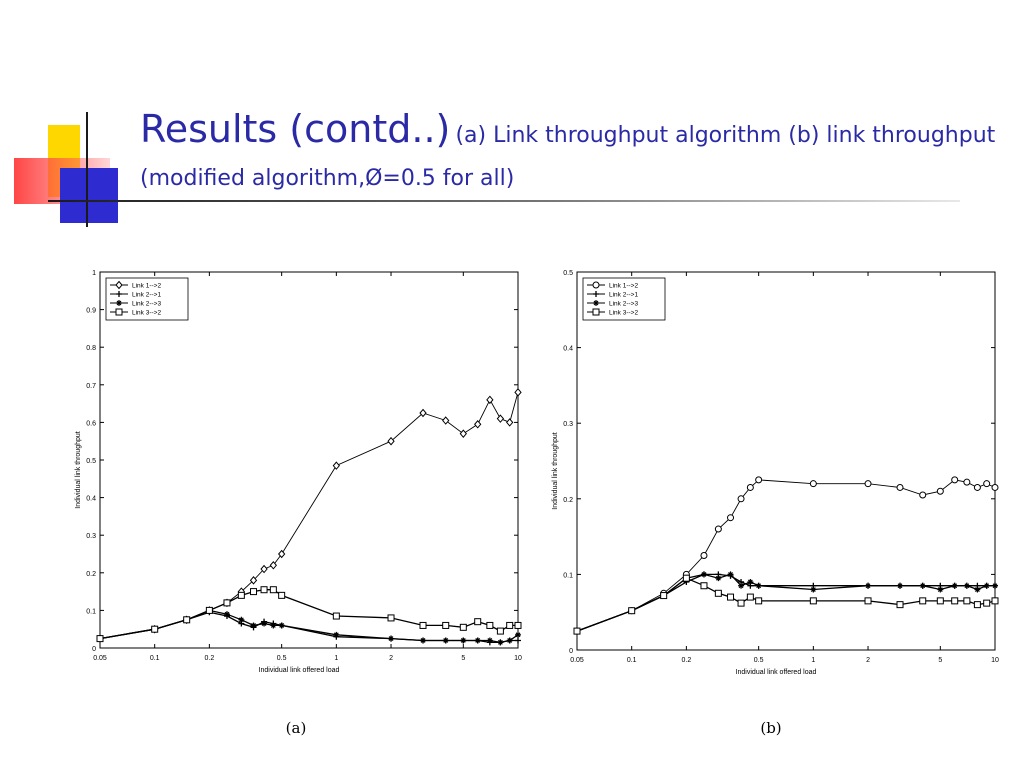  I want to click on slide-title-main: Results (contd..), so click(295, 129).